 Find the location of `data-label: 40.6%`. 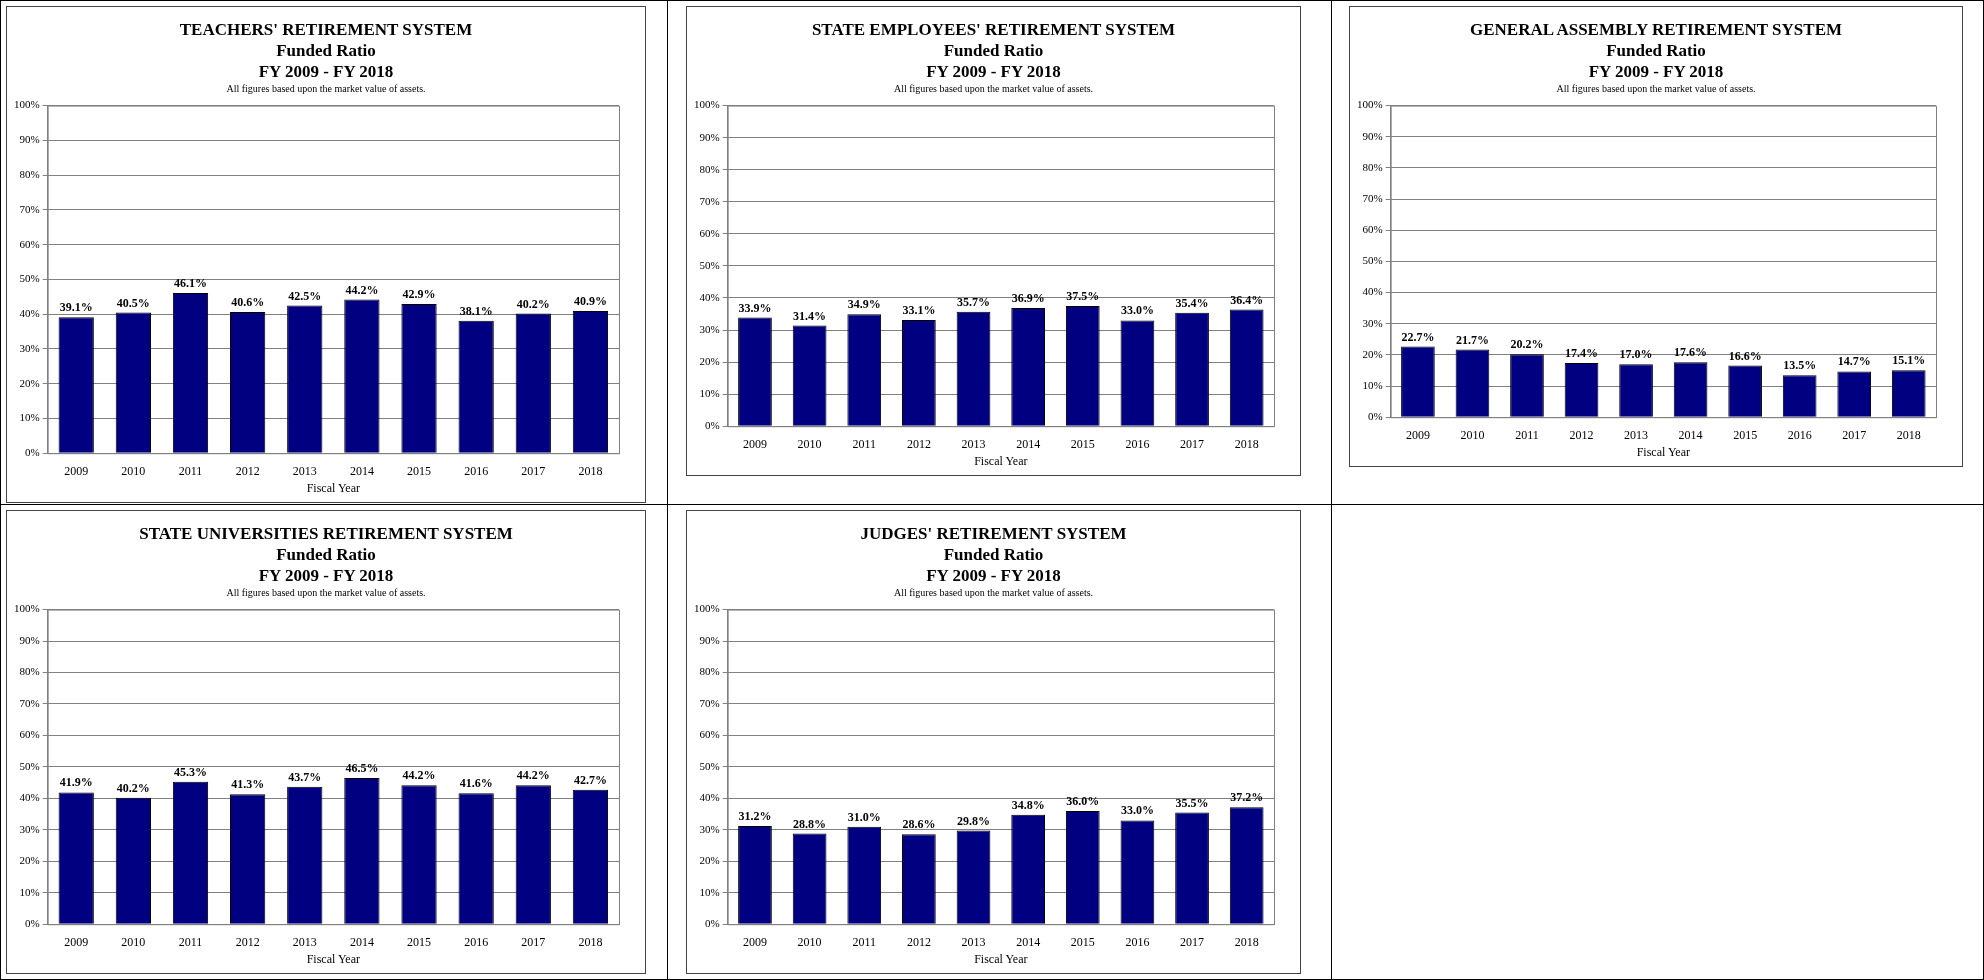

data-label: 40.6% is located at coordinates (248, 302).